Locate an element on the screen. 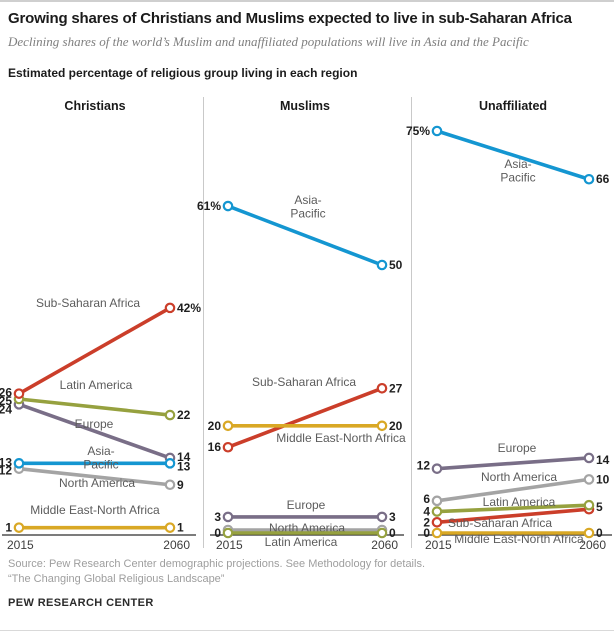 This screenshot has height=633, width=614. region-label-muslims-latin-america: Latin America is located at coordinates (301, 542).